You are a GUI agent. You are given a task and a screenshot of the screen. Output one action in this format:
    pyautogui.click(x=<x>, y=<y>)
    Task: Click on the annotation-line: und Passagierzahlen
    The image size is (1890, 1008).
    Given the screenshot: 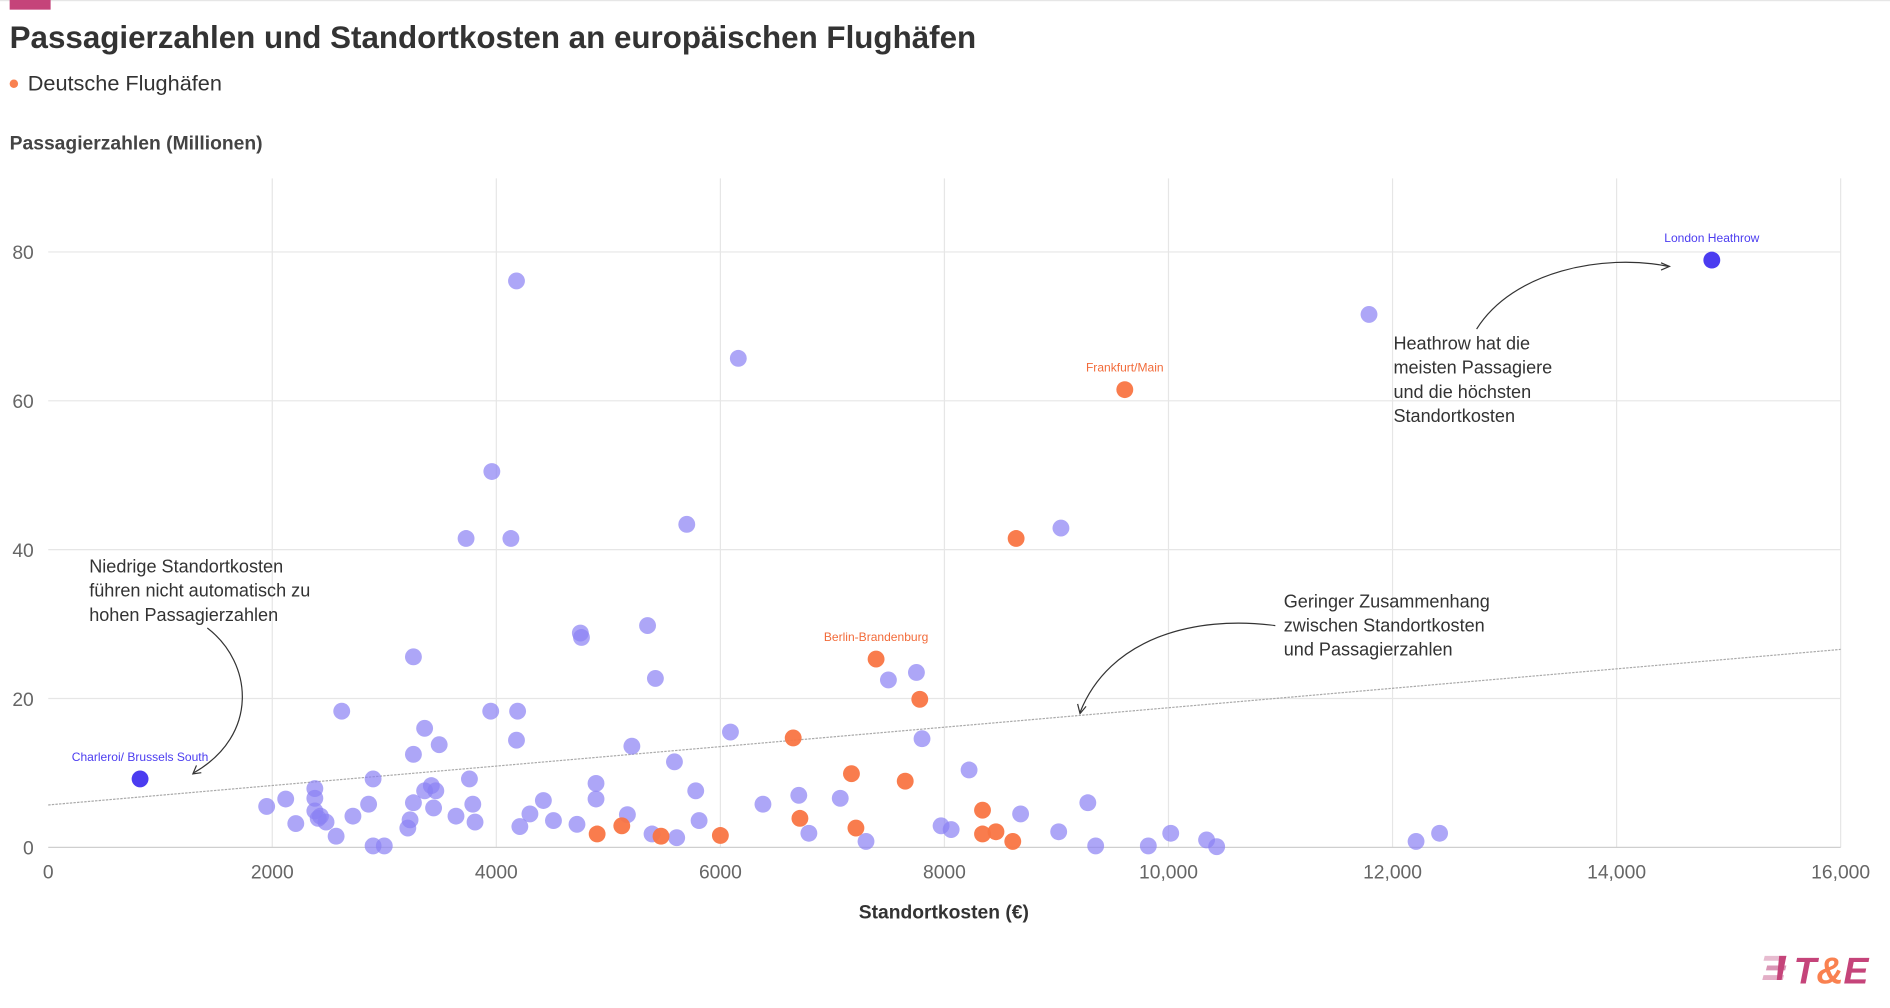 What is the action you would take?
    pyautogui.click(x=1368, y=650)
    